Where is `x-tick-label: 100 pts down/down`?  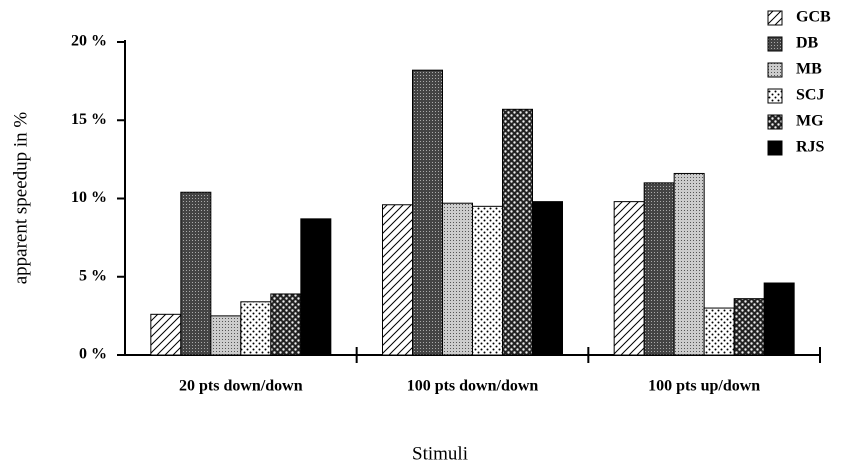 x-tick-label: 100 pts down/down is located at coordinates (473, 386).